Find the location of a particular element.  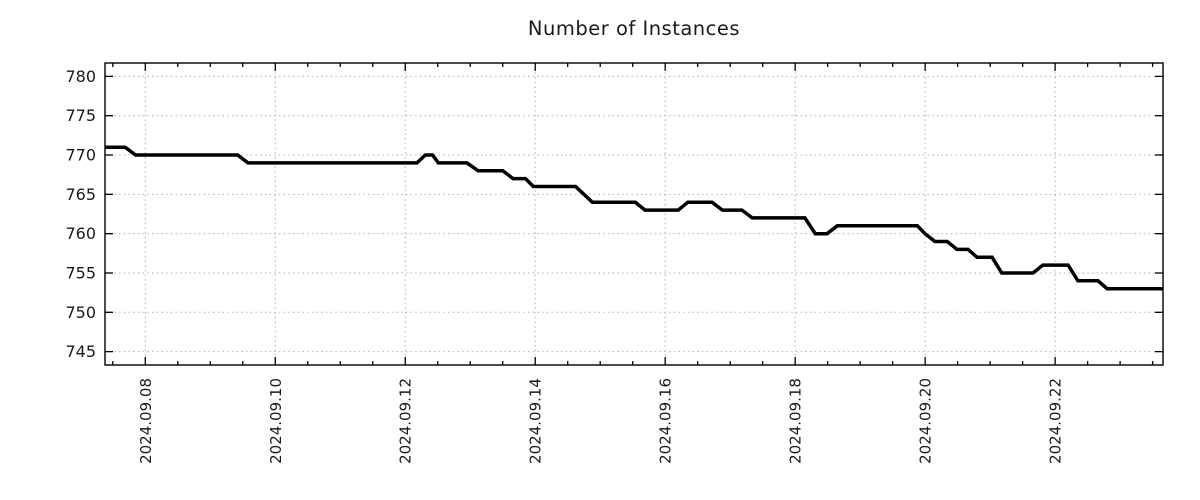

x-tick-label: 2024.09.10 is located at coordinates (276, 421).